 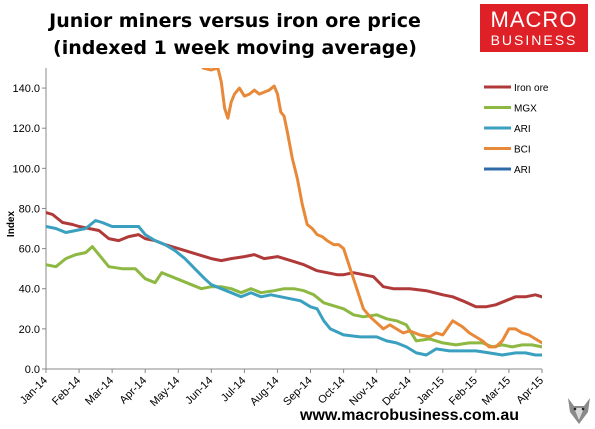 What do you see at coordinates (397, 392) in the screenshot?
I see `x-tick-label: Dec-14` at bounding box center [397, 392].